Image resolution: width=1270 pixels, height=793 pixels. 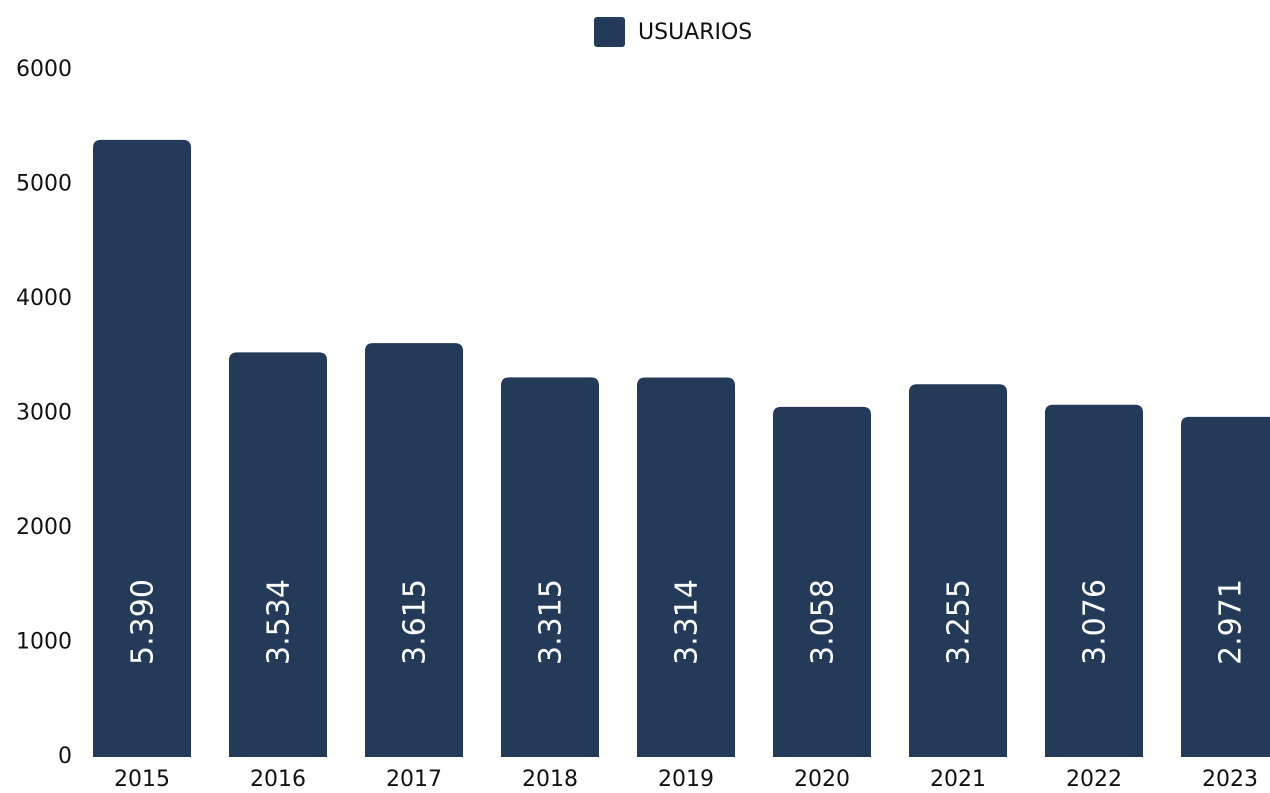 What do you see at coordinates (822, 779) in the screenshot?
I see `x-tick-label: 2020` at bounding box center [822, 779].